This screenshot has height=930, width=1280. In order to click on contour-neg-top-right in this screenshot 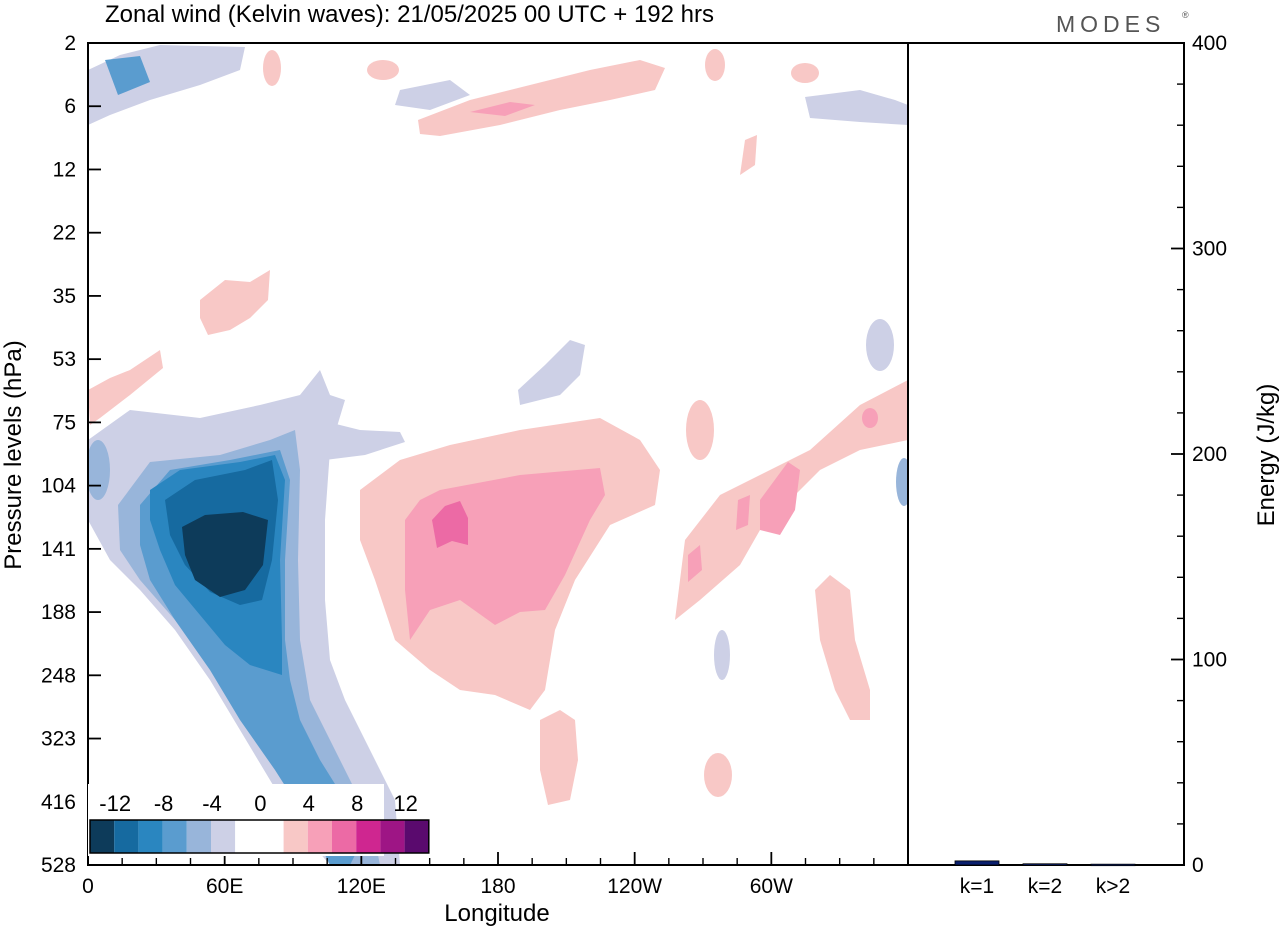, I will do `click(856, 107)`.